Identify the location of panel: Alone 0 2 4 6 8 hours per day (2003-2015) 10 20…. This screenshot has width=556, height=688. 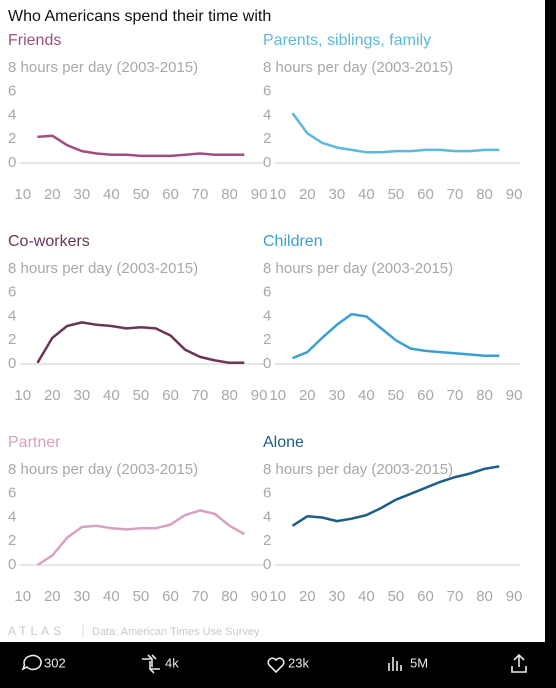
(392, 519).